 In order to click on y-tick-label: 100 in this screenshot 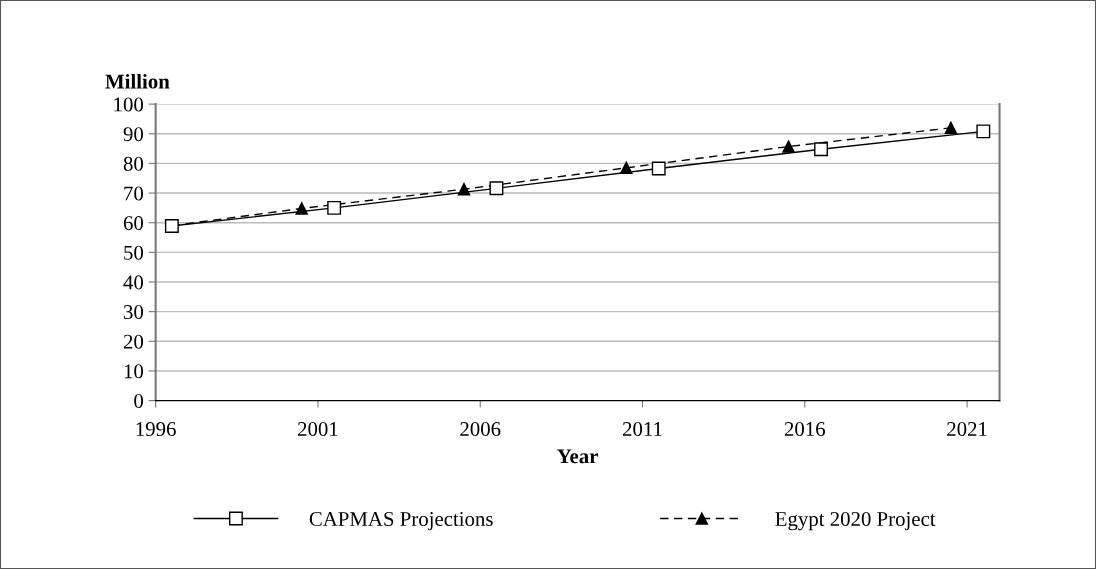, I will do `click(129, 104)`.